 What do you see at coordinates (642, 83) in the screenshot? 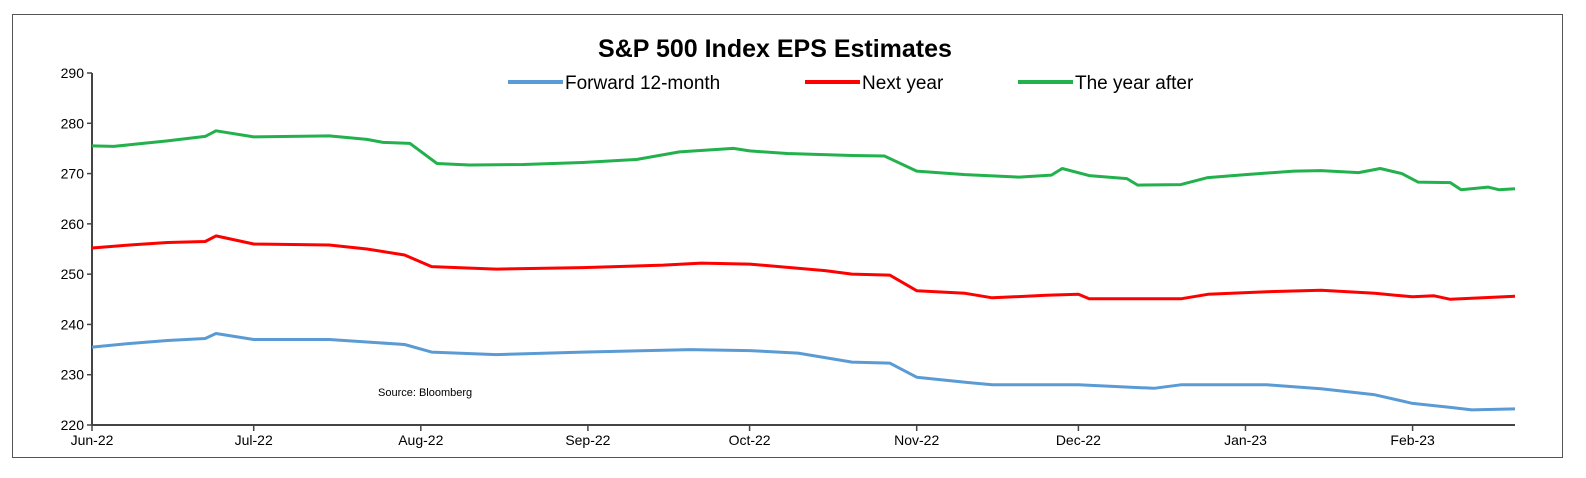
I see `legend-label: Forward 12-month` at bounding box center [642, 83].